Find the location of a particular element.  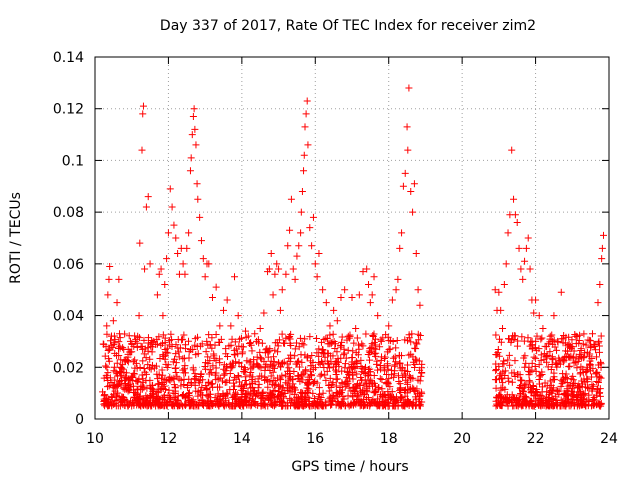

x-axis-label: GPS time / hours is located at coordinates (349, 467).